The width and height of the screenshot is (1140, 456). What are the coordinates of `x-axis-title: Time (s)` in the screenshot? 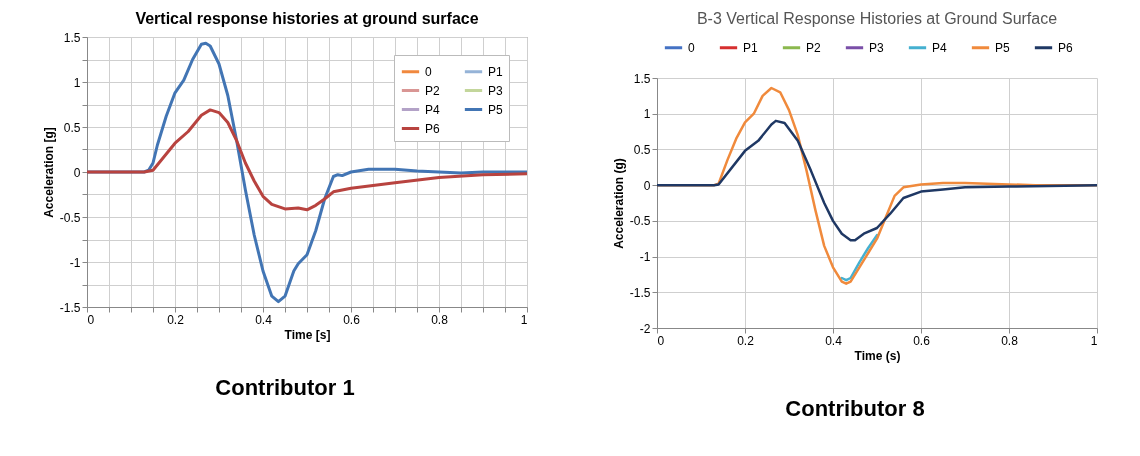 It's located at (877, 355).